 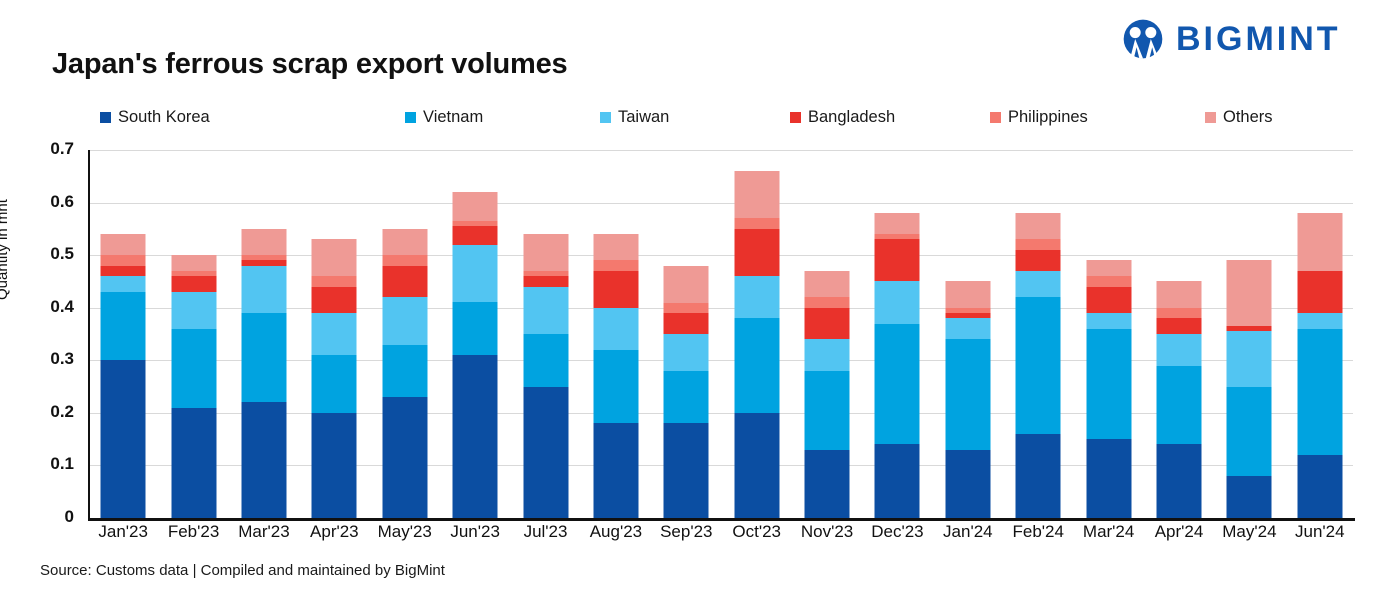 What do you see at coordinates (634, 117) in the screenshot?
I see `legend-item-taiwan: Taiwan` at bounding box center [634, 117].